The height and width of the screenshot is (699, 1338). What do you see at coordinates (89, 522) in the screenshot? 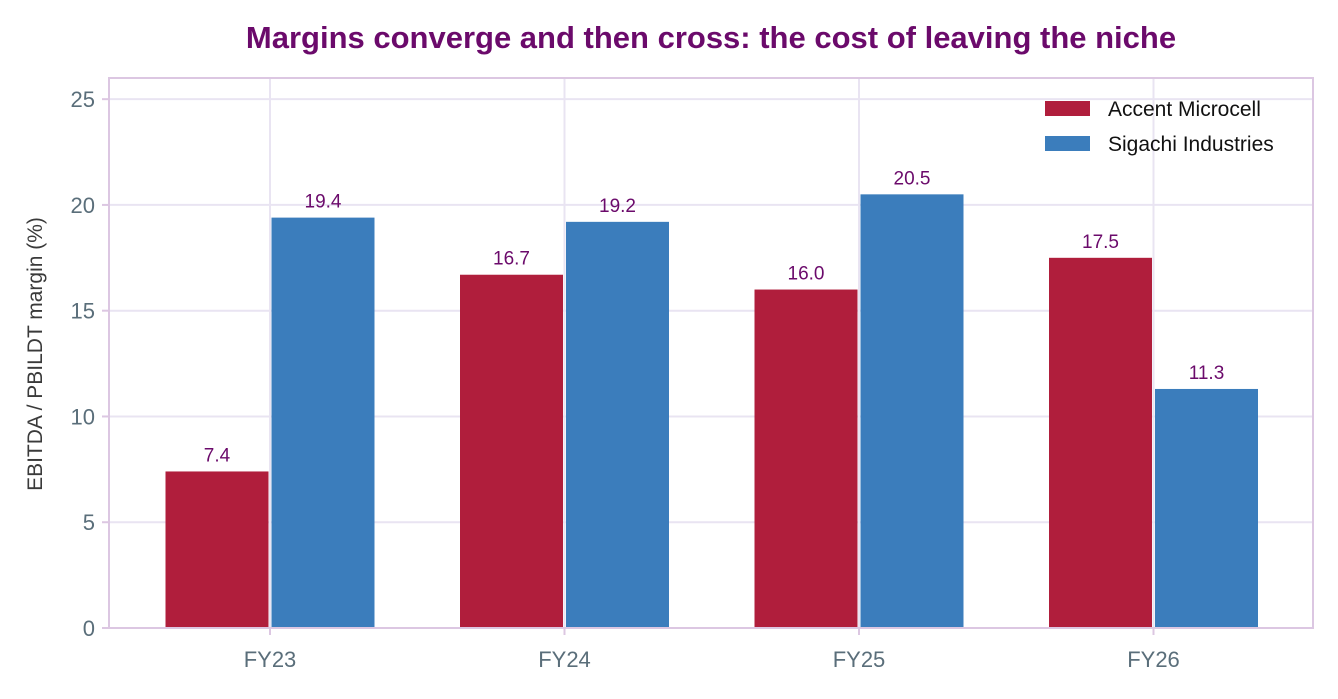
I see `y-tick-label: 5` at bounding box center [89, 522].